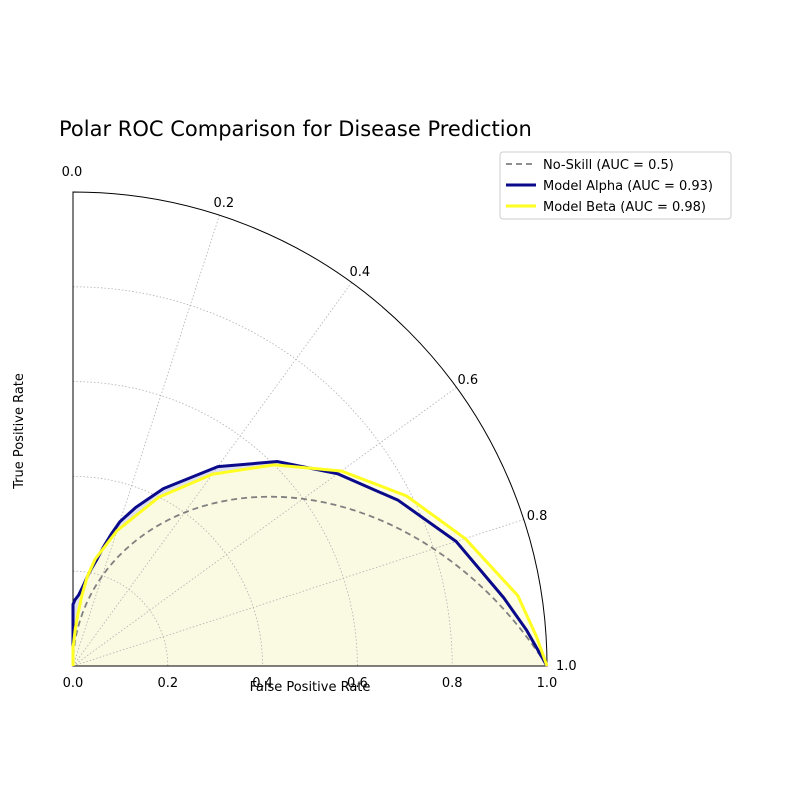 Image resolution: width=800 pixels, height=800 pixels. Describe the element at coordinates (72, 172) in the screenshot. I see `angular-tick-label-0: 0.0` at that location.